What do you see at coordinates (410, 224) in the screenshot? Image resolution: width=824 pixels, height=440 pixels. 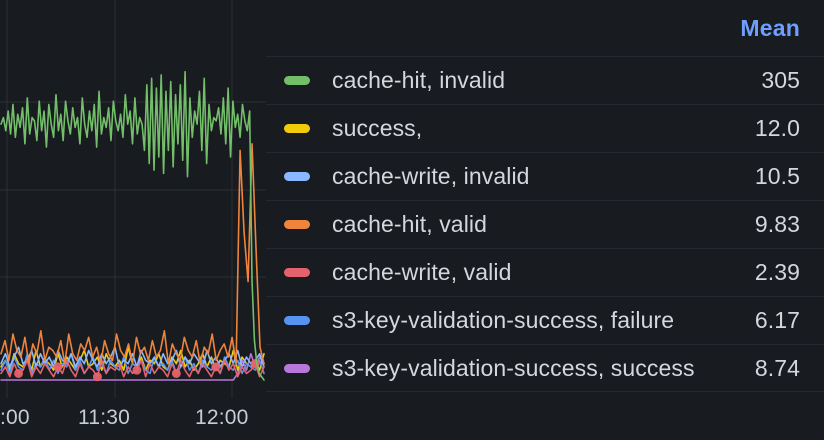 I see `legend-series-label: cache-hit, valid` at bounding box center [410, 224].